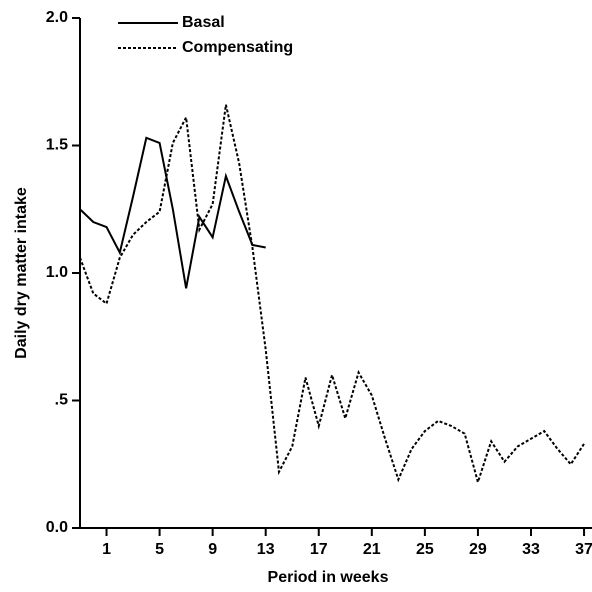  I want to click on x-axis-label: Period in weeks, so click(328, 577).